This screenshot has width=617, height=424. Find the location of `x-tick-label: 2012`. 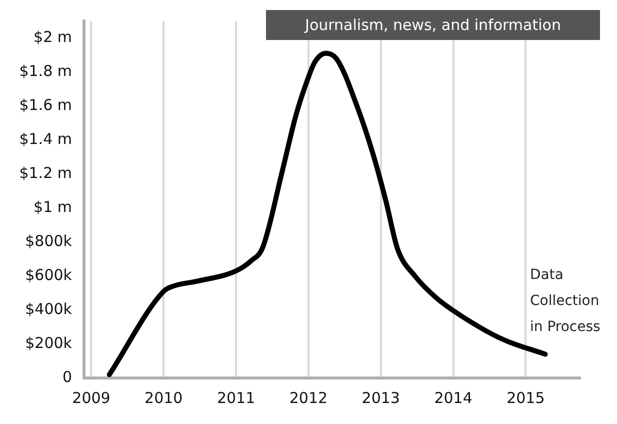

x-tick-label: 2012 is located at coordinates (308, 397).